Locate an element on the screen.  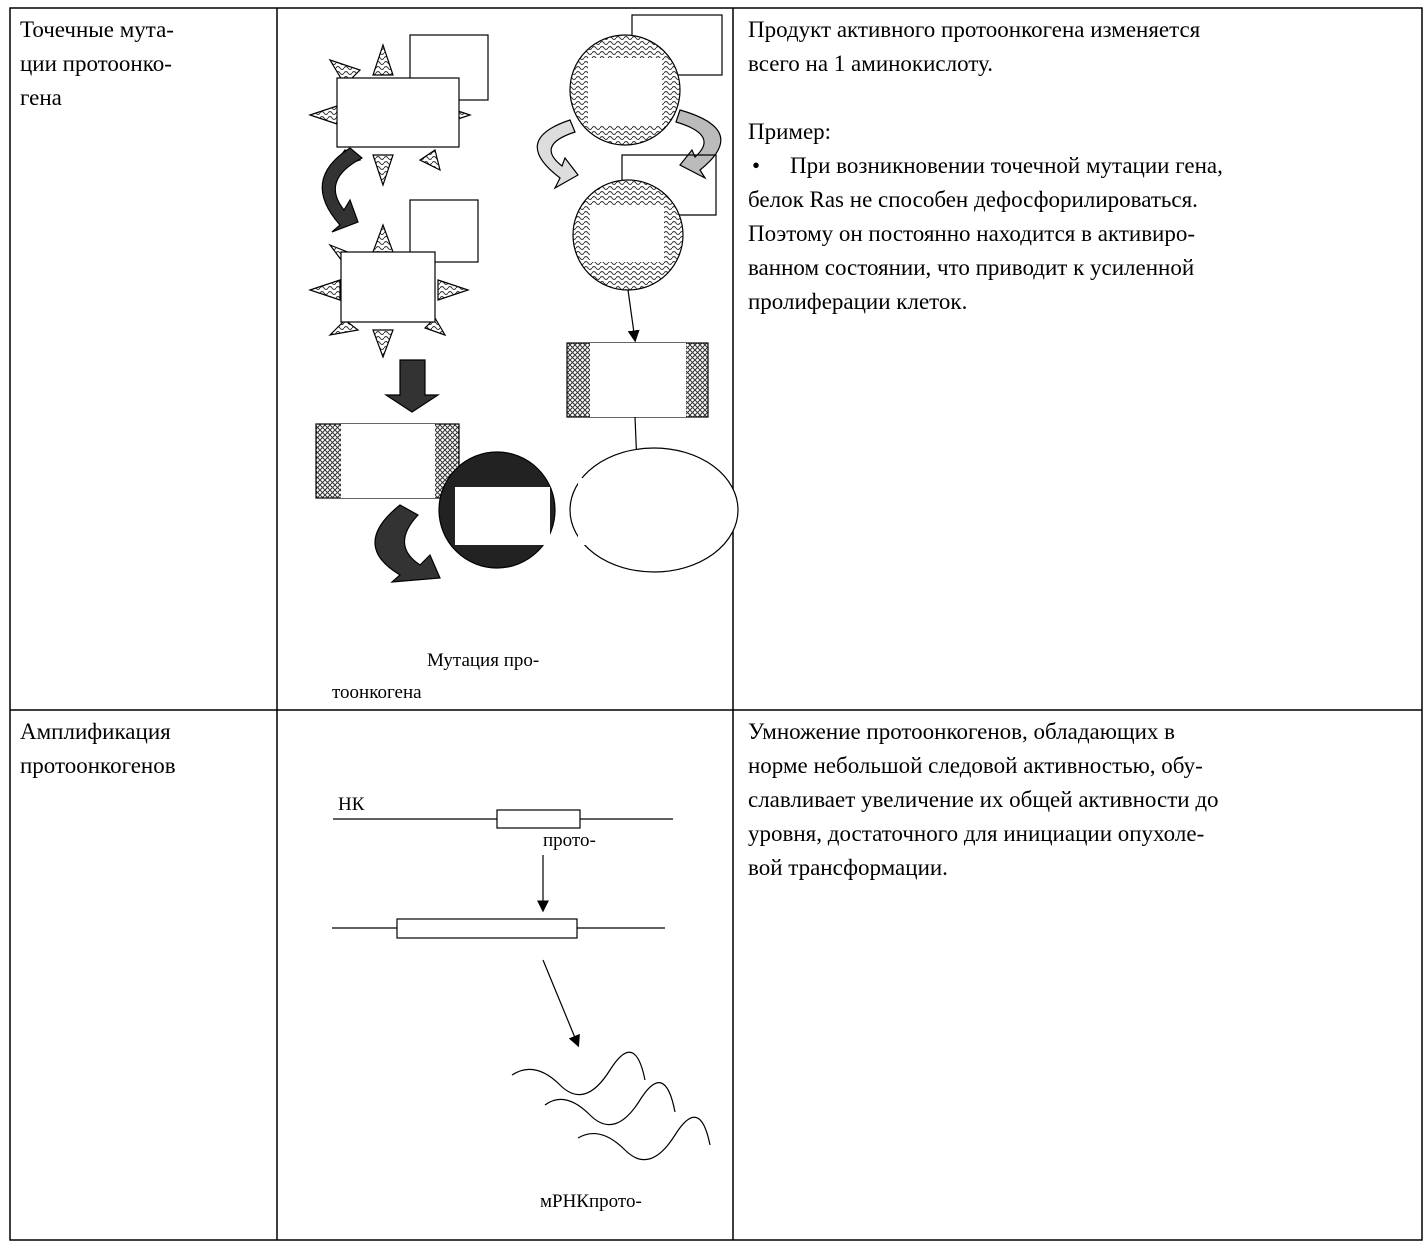
diagram-point-mutation is located at coordinates (523, 298).